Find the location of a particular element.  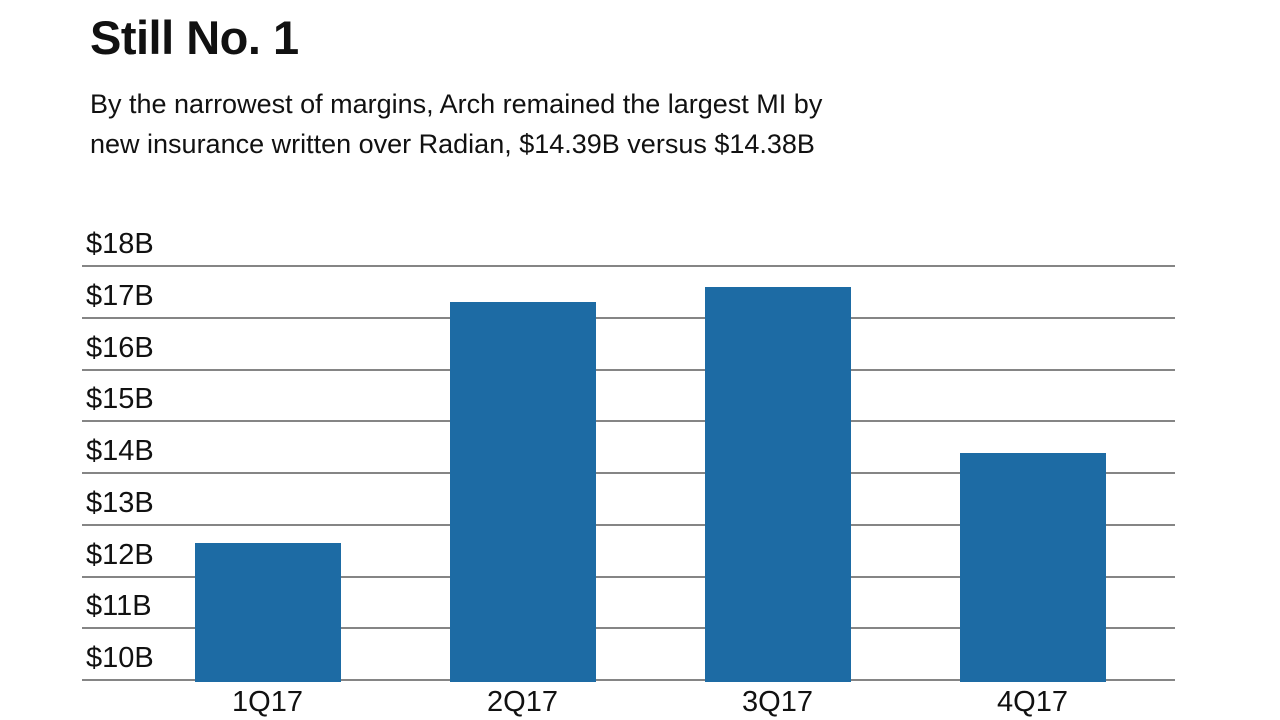

chart-title: Still No. 1 is located at coordinates (194, 37).